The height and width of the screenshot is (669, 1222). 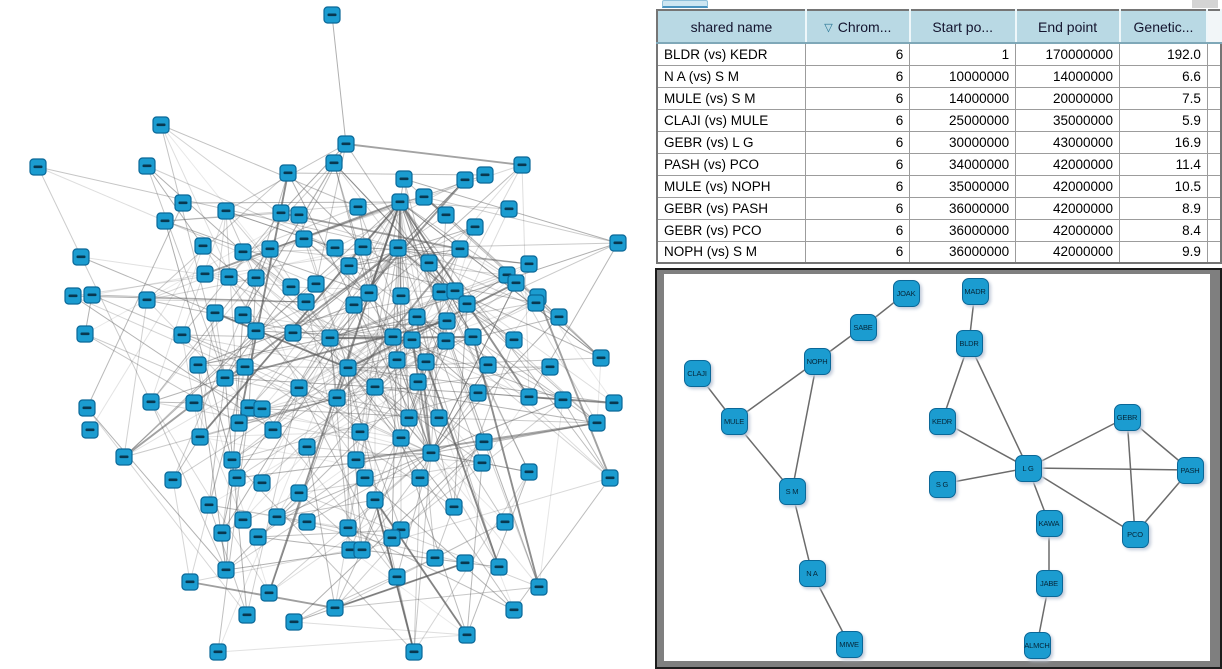 What do you see at coordinates (1163, 186) in the screenshot?
I see `table-cell: 10.5` at bounding box center [1163, 186].